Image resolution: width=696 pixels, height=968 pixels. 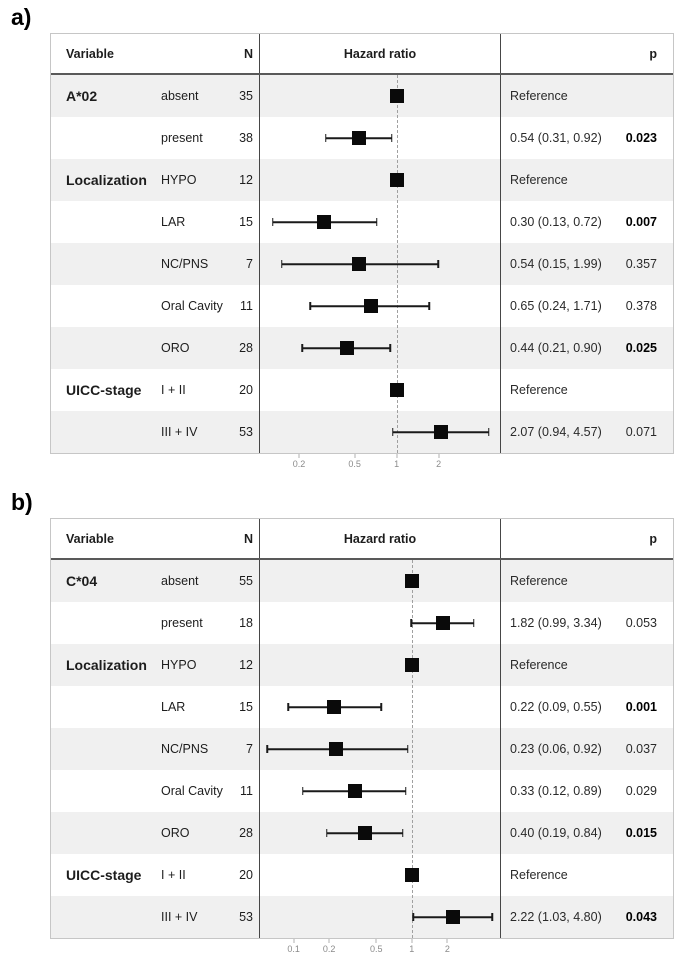 I want to click on row-p-value: 0.007, so click(x=641, y=222).